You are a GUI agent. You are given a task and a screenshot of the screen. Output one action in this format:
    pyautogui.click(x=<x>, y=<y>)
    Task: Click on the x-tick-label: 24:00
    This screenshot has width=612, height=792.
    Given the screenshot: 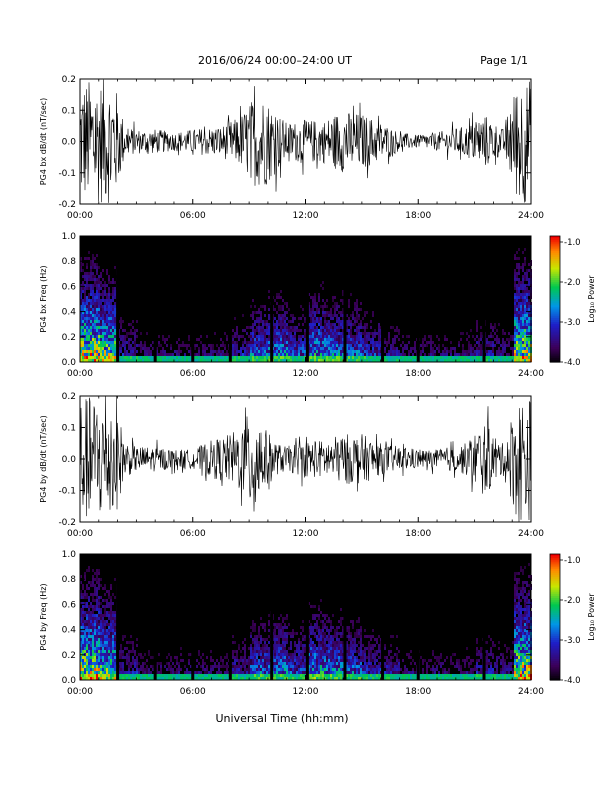 What is the action you would take?
    pyautogui.click(x=531, y=692)
    